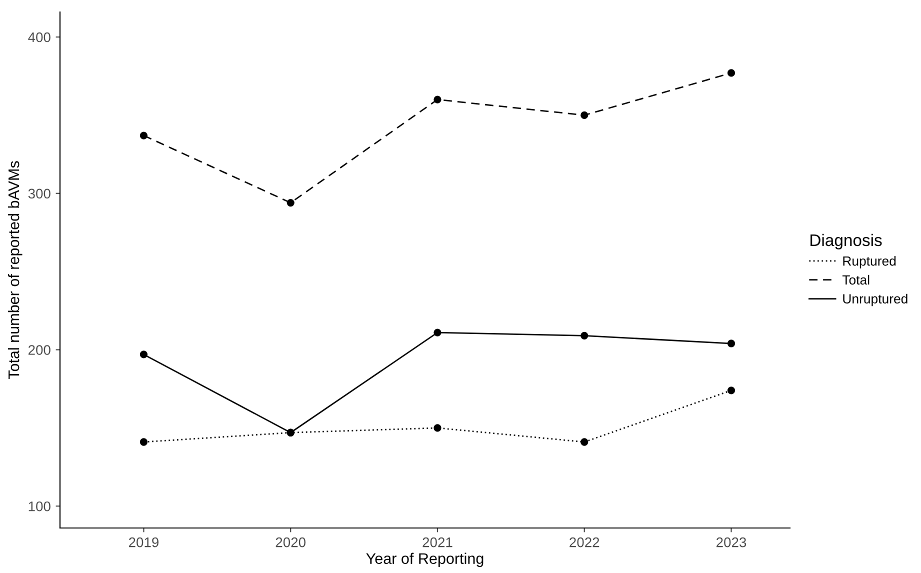 The width and height of the screenshot is (921, 573). What do you see at coordinates (585, 542) in the screenshot?
I see `x-tick-label: 2022` at bounding box center [585, 542].